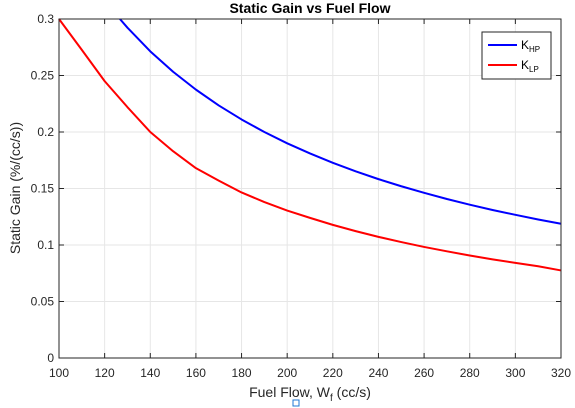  I want to click on legend-label-lp-sub: LP, so click(534, 69).